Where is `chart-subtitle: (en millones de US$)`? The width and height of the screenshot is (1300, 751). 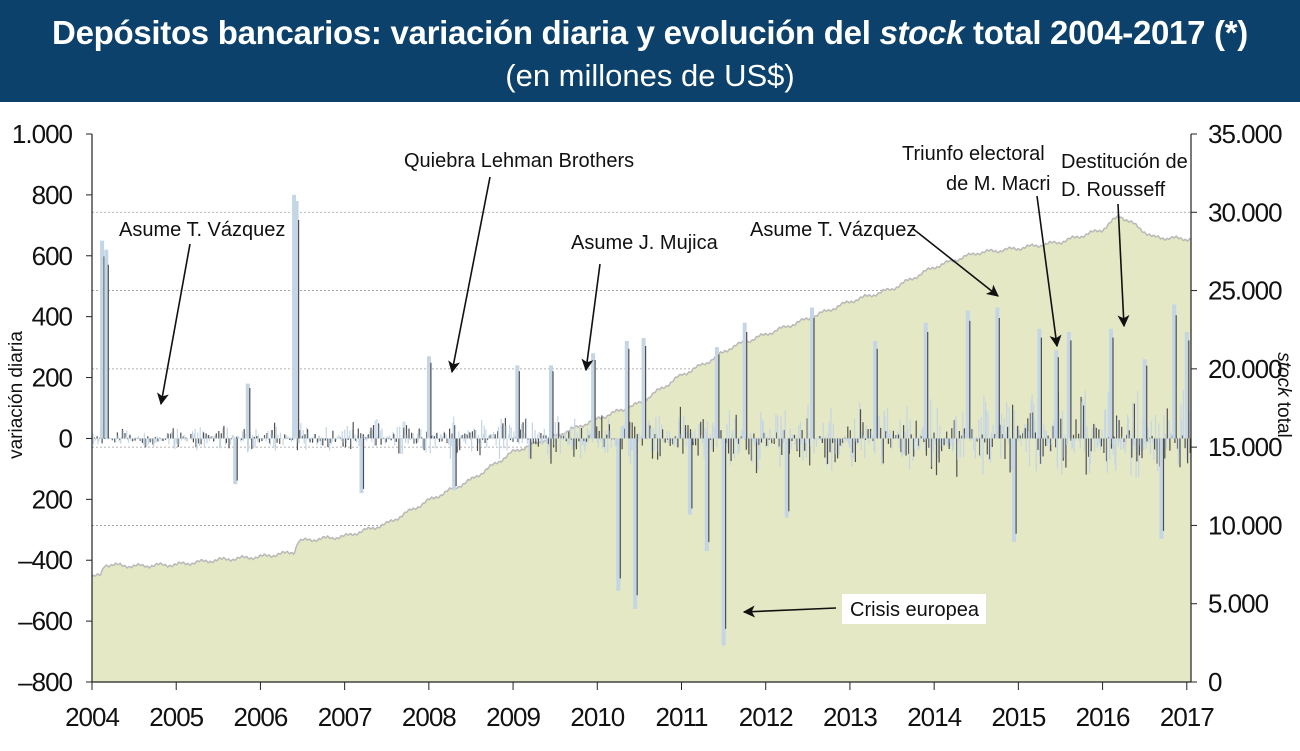
chart-subtitle: (en millones de US$) is located at coordinates (650, 75).